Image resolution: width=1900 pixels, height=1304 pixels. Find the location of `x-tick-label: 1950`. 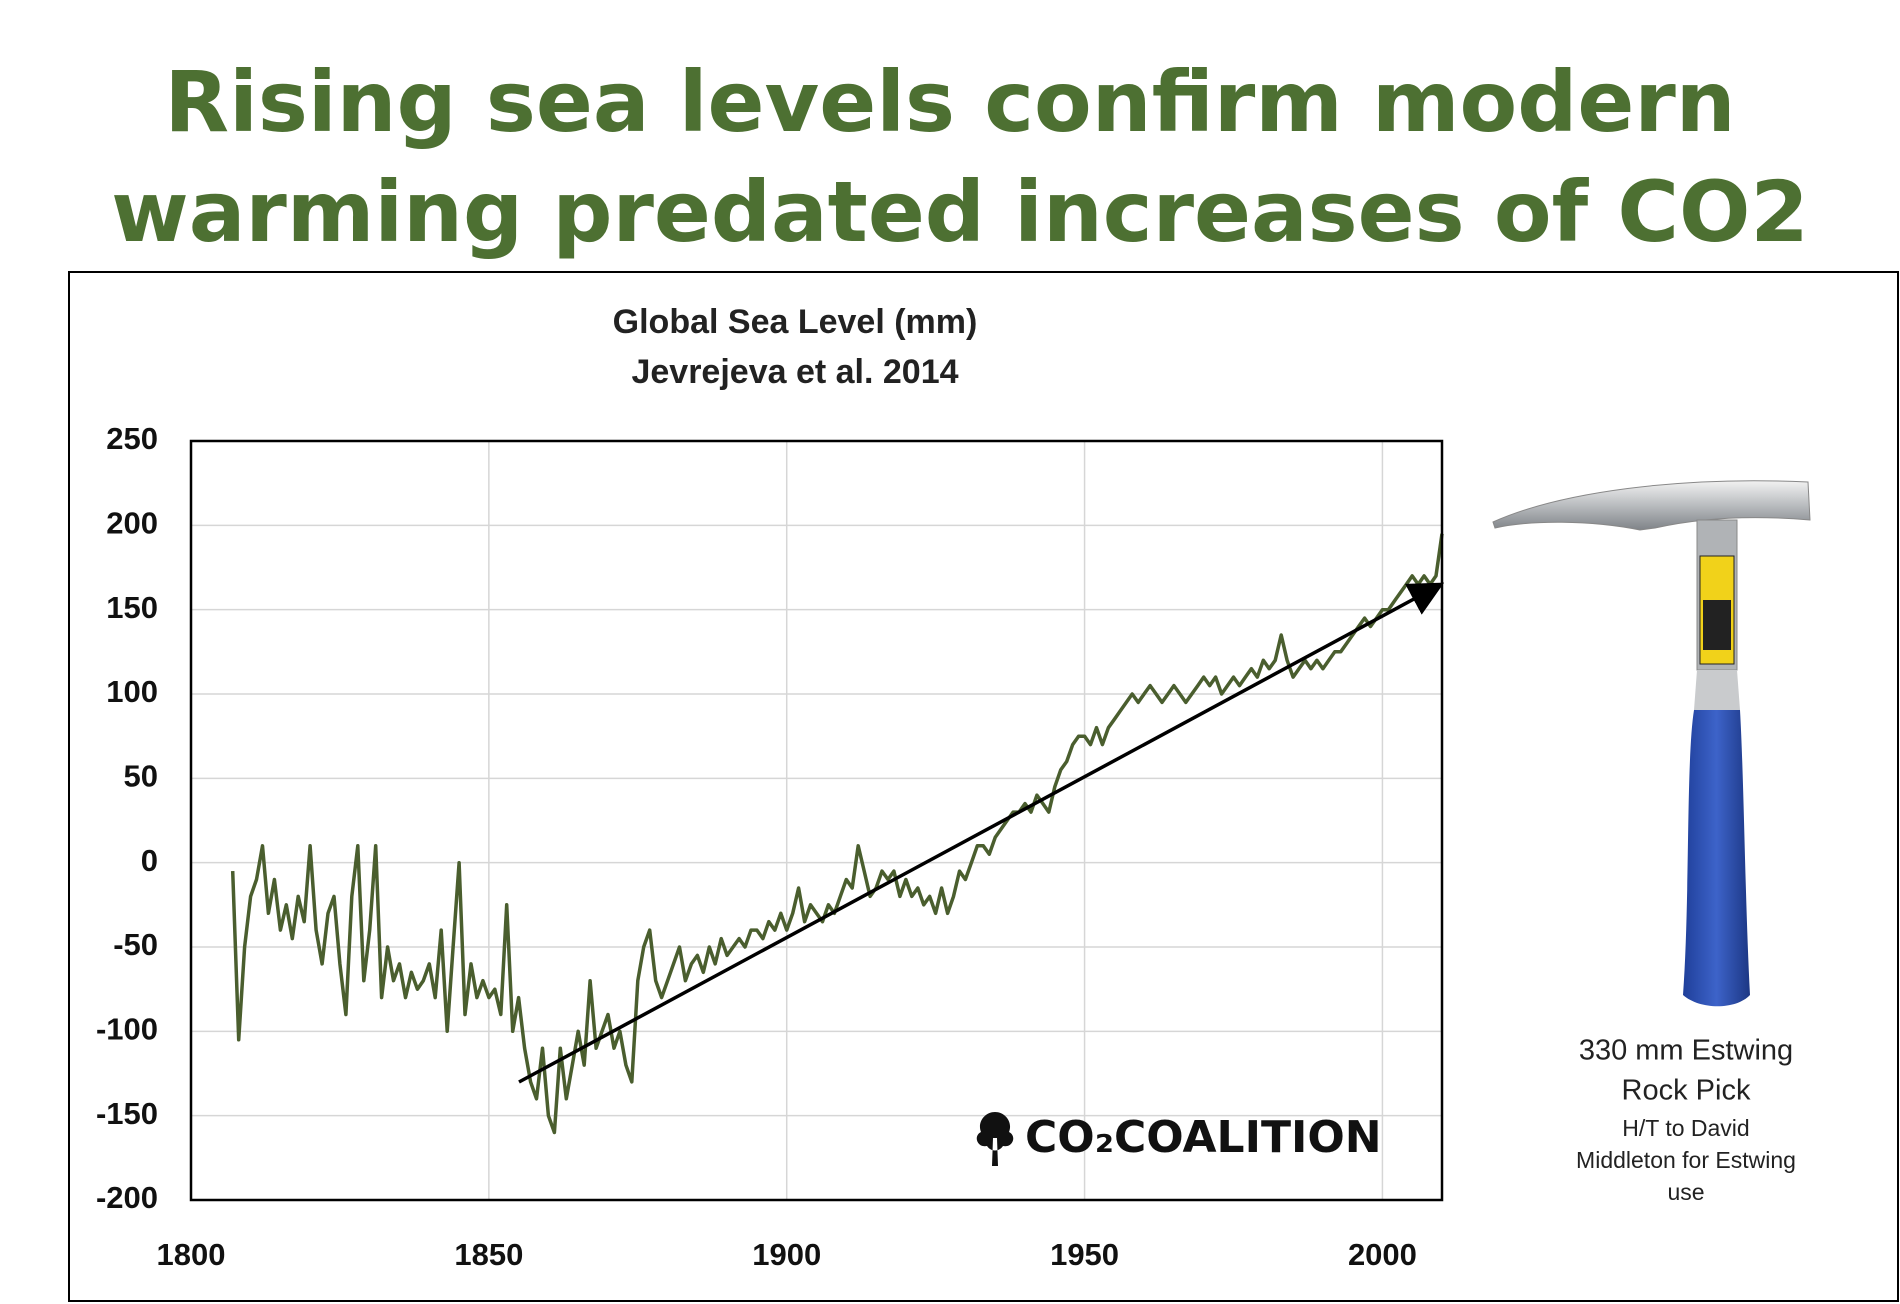

x-tick-label: 1950 is located at coordinates (1084, 1254).